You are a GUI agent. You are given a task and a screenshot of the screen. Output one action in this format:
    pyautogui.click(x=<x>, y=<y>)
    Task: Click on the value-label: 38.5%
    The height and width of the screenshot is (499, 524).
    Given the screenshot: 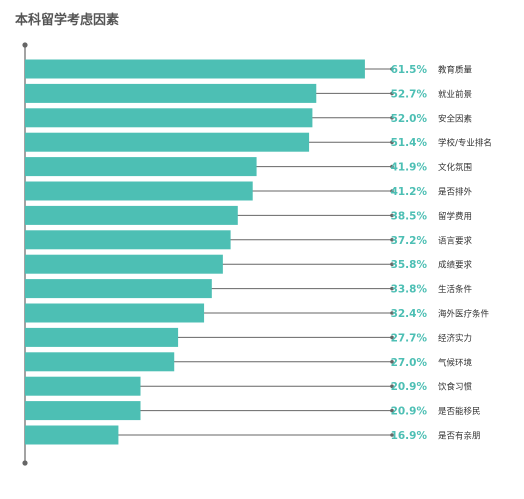 What is the action you would take?
    pyautogui.click(x=409, y=216)
    